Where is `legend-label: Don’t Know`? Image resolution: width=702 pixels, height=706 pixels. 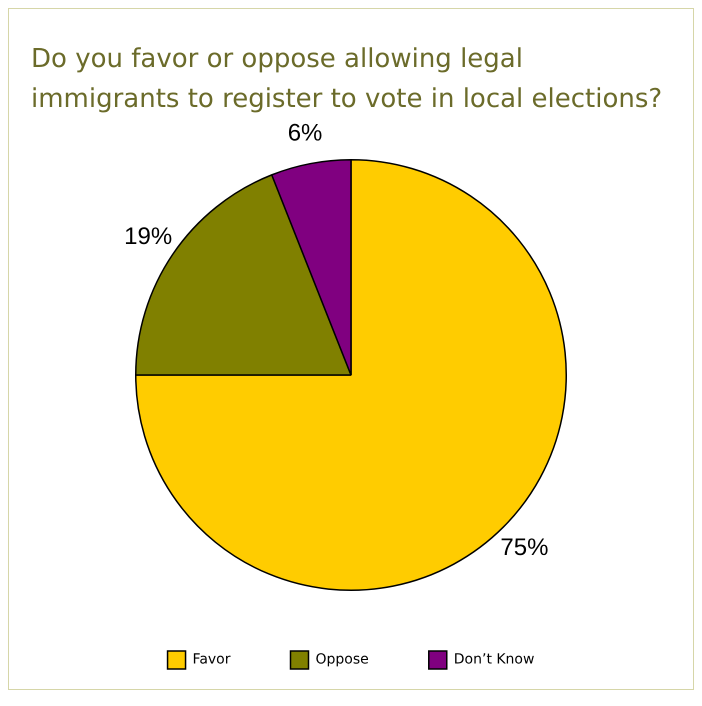
legend-label: Don’t Know is located at coordinates (494, 660).